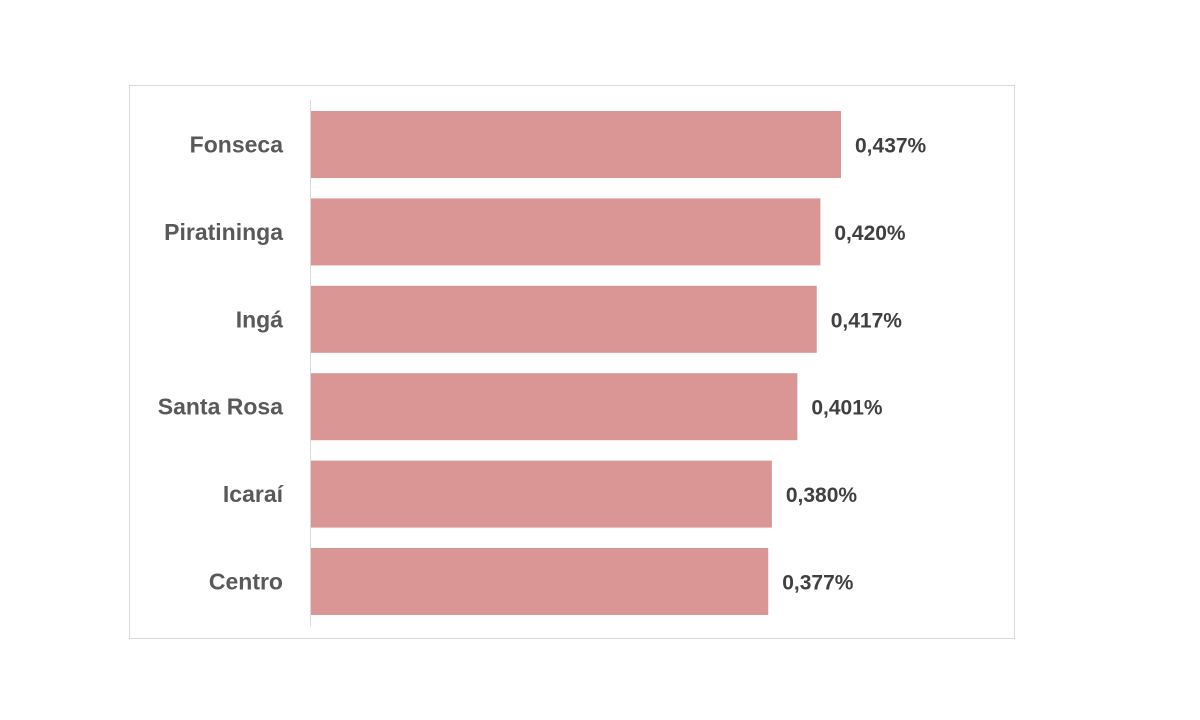 This screenshot has width=1200, height=720. What do you see at coordinates (822, 495) in the screenshot?
I see `value-label: 0,380%` at bounding box center [822, 495].